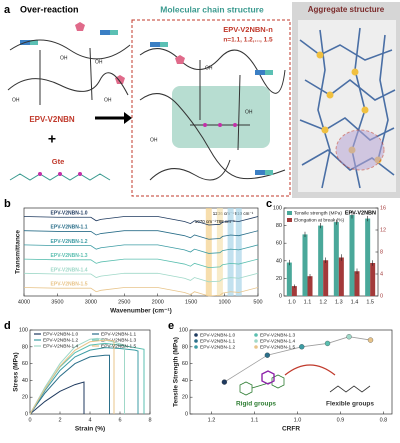 This screenshot has width=400, height=443. What do you see at coordinates (355, 302) in the screenshot?
I see `x-tick-label: 1.4` at bounding box center [355, 302].